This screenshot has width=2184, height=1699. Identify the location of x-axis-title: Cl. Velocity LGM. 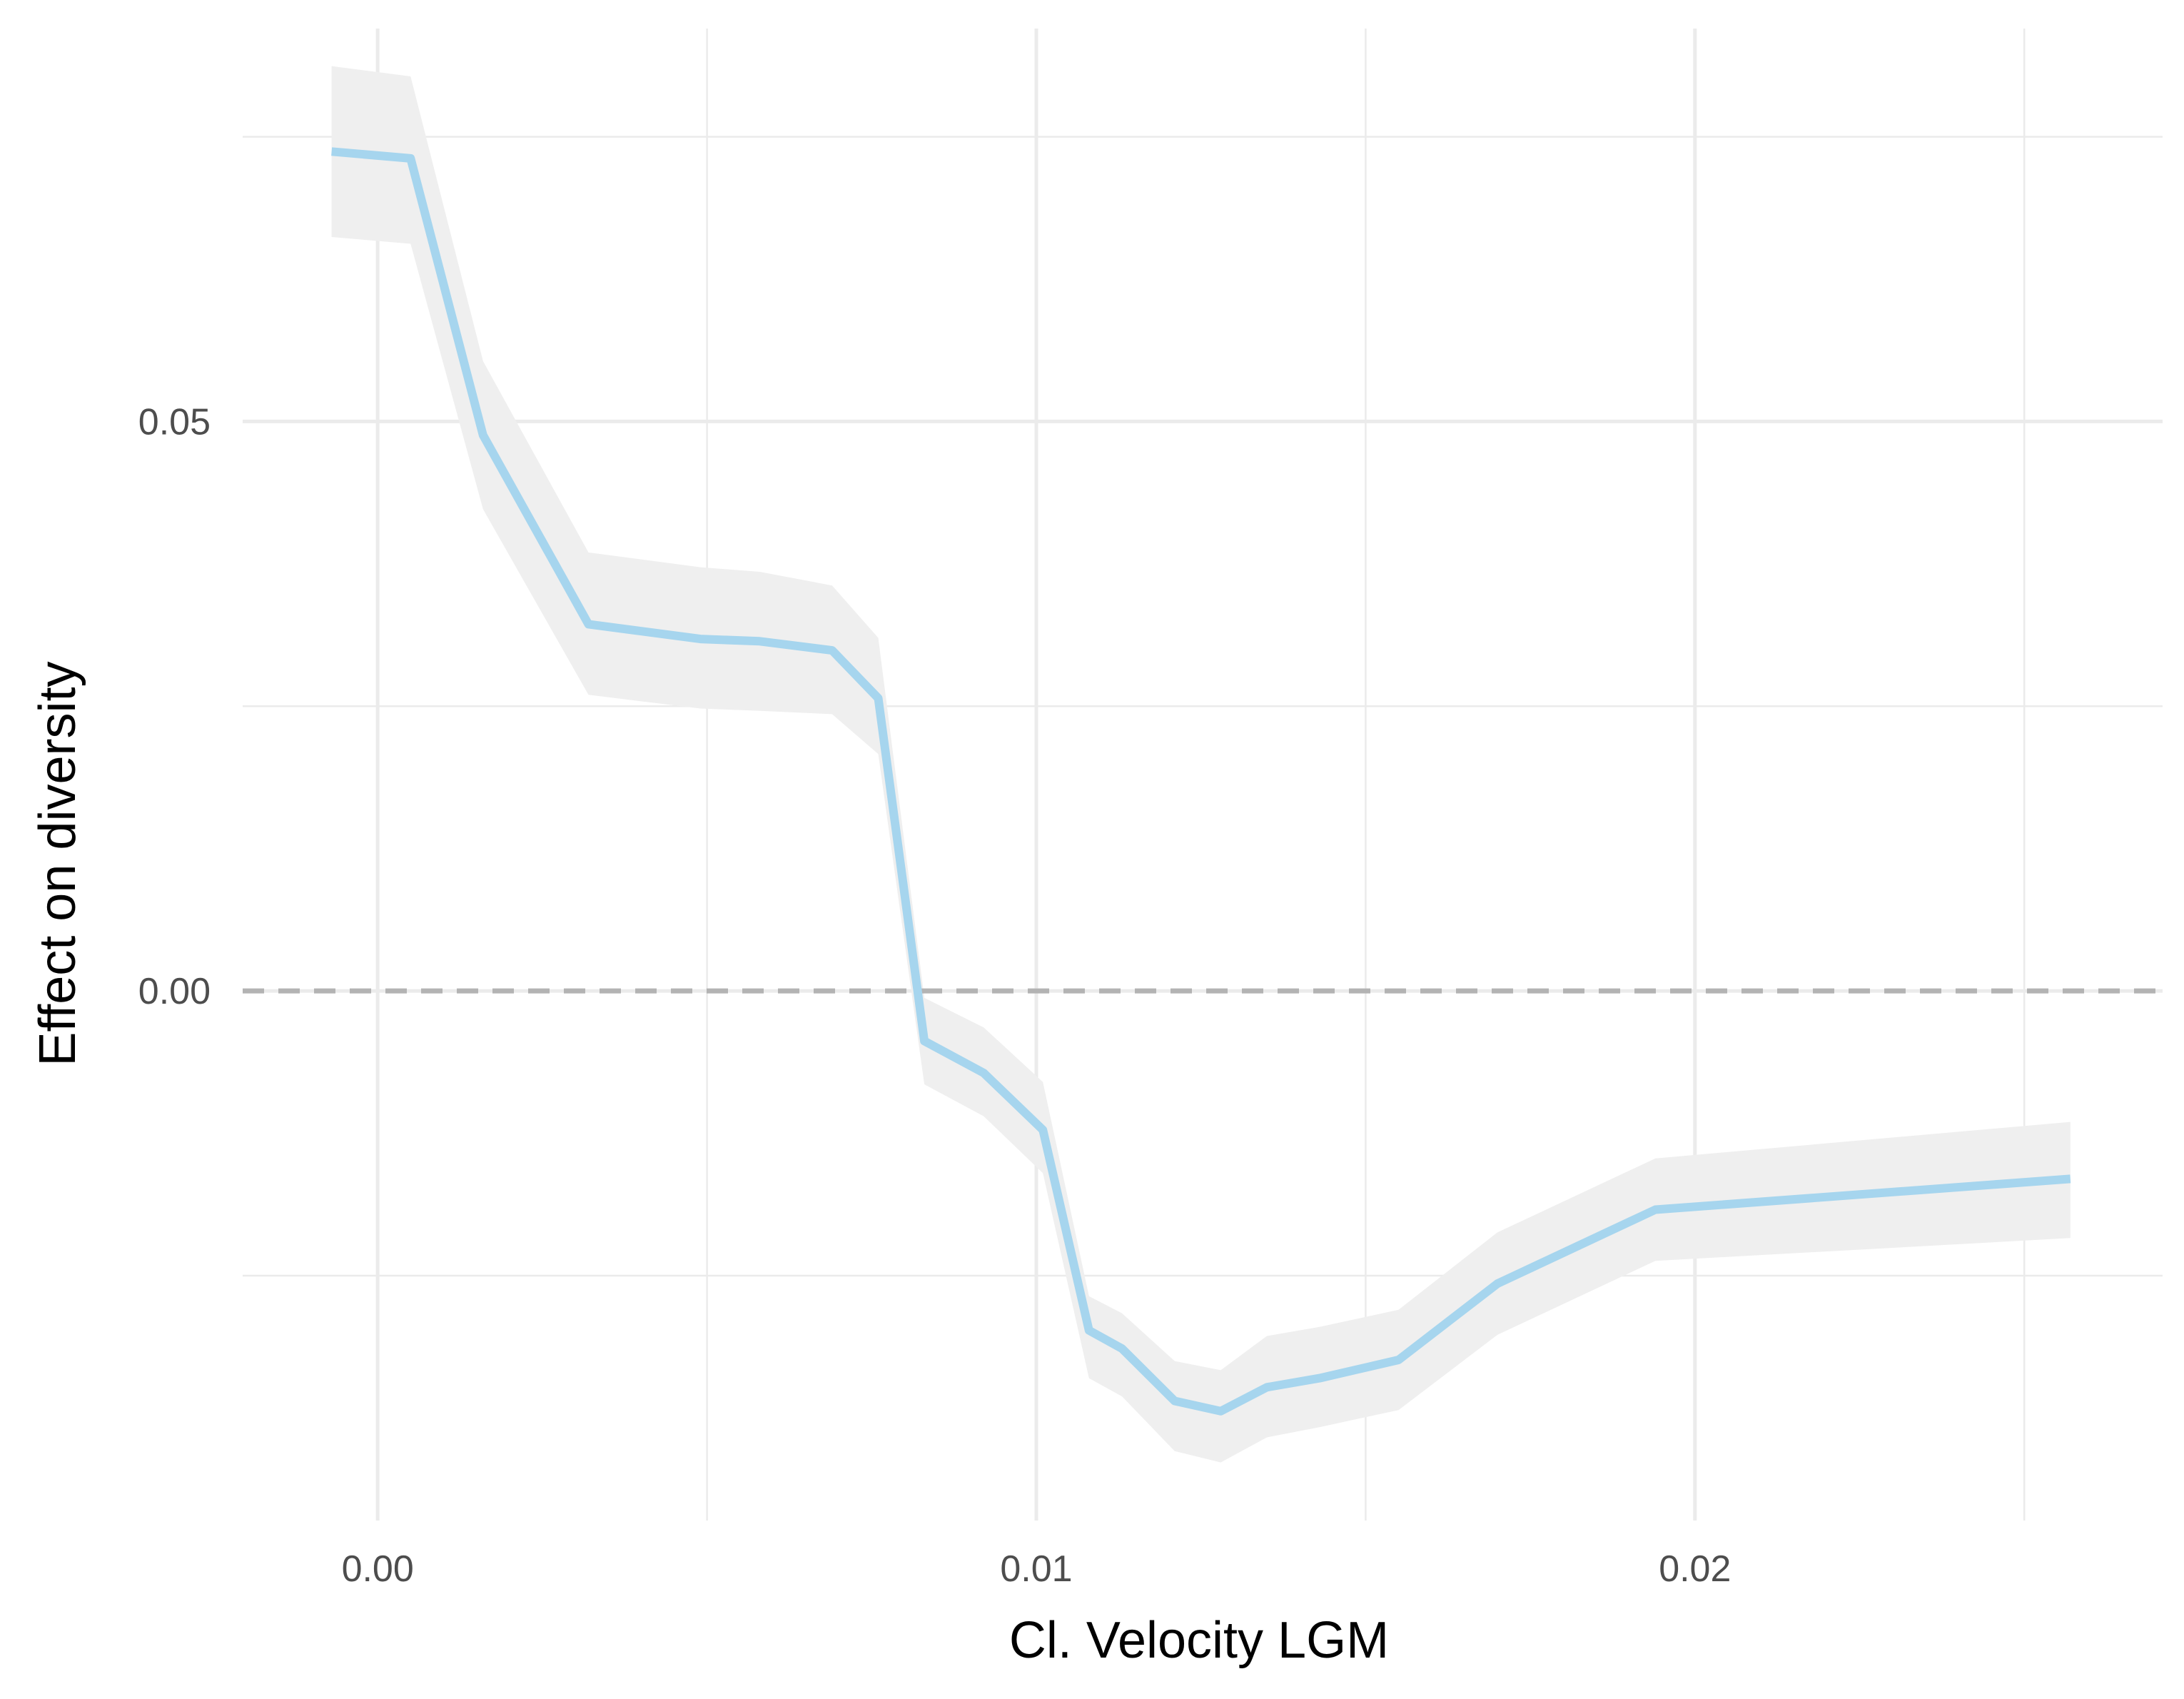
(1199, 1640).